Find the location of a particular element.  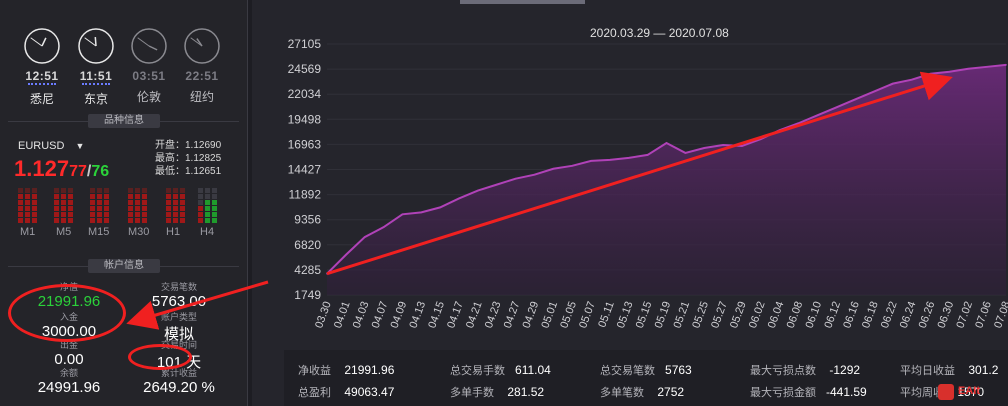

clock-time: 12:51 is located at coordinates (42, 76).